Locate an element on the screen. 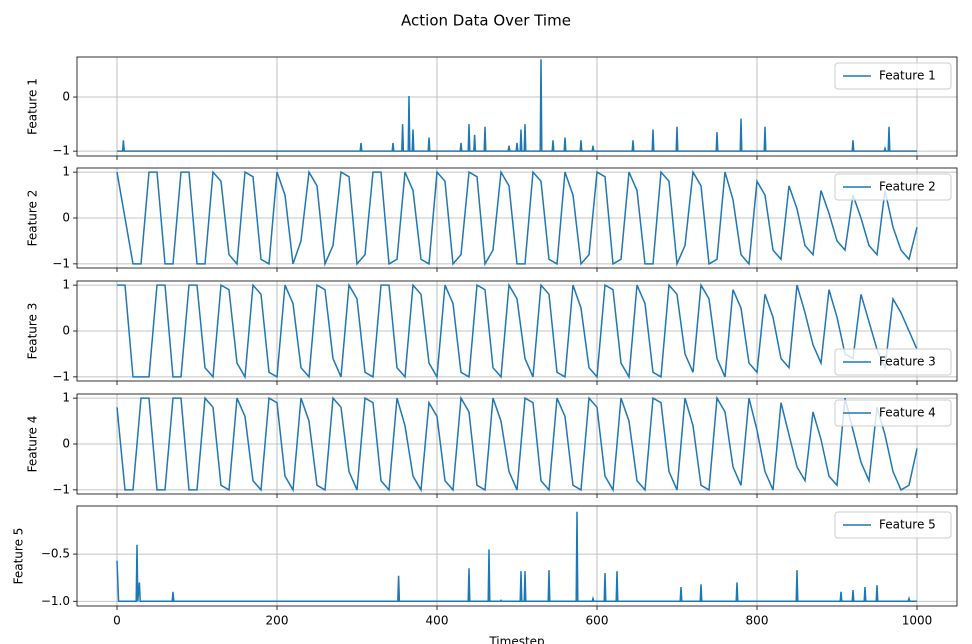  chart-title: Action Data Over Time is located at coordinates (486, 21).